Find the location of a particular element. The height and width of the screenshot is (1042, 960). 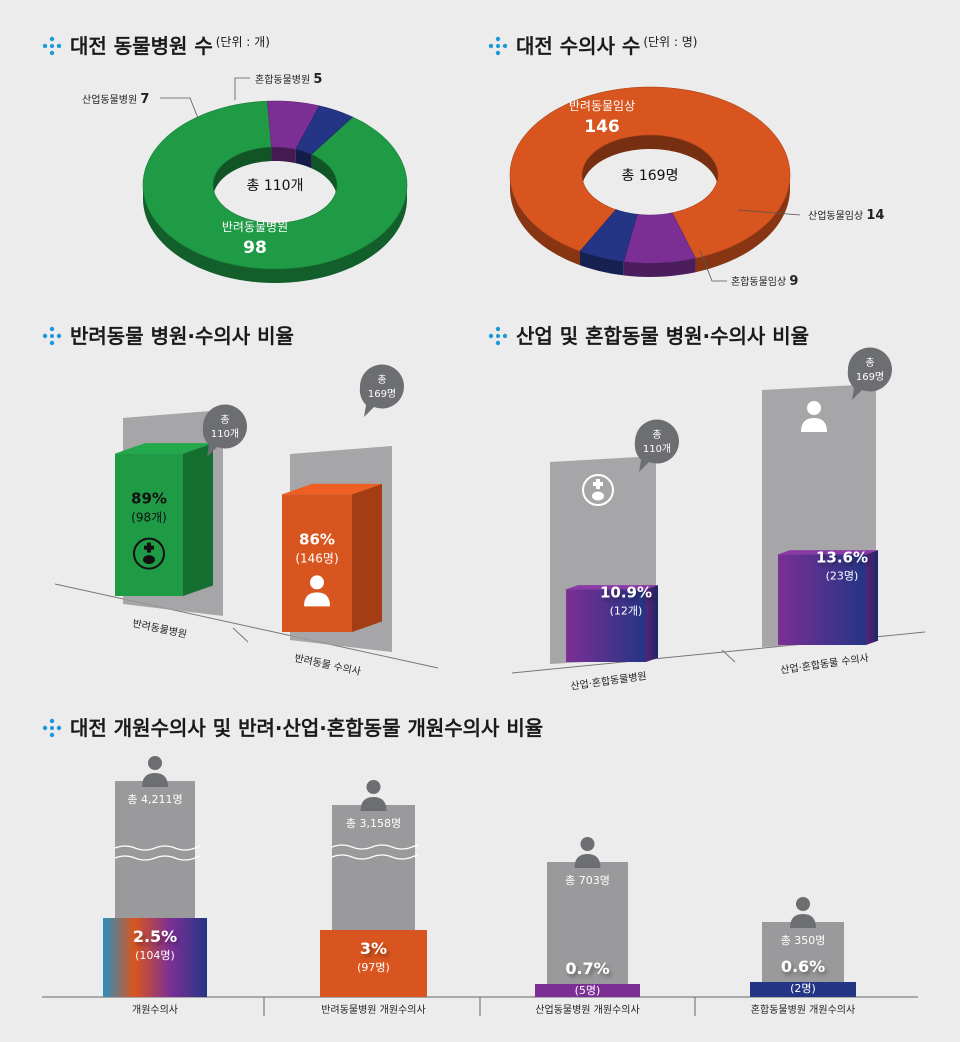

bar-count-label: (146명) is located at coordinates (316, 558).